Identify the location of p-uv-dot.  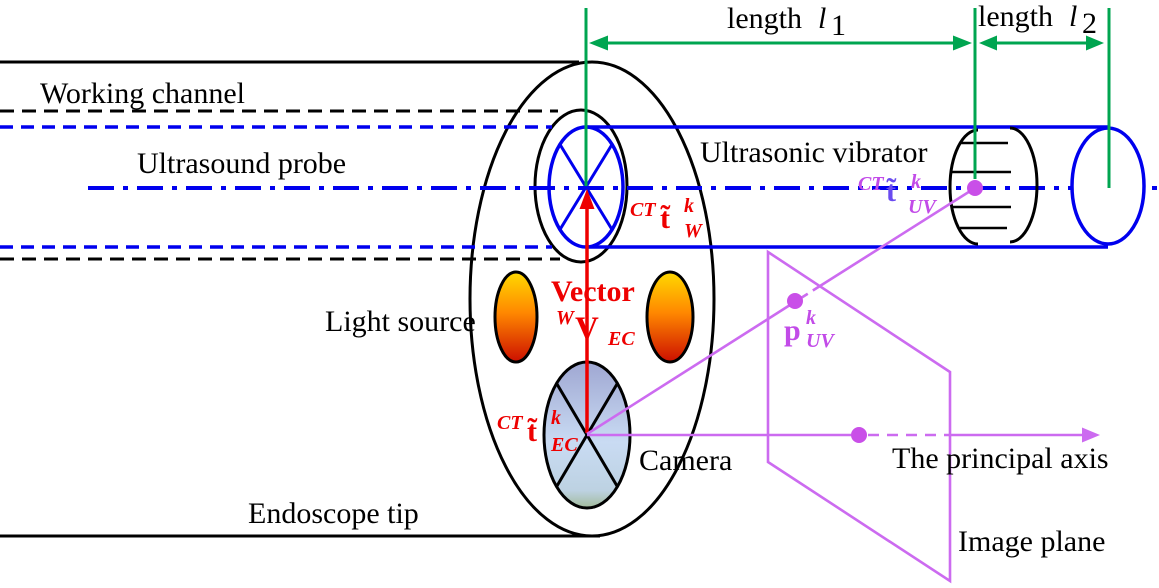
(795, 301).